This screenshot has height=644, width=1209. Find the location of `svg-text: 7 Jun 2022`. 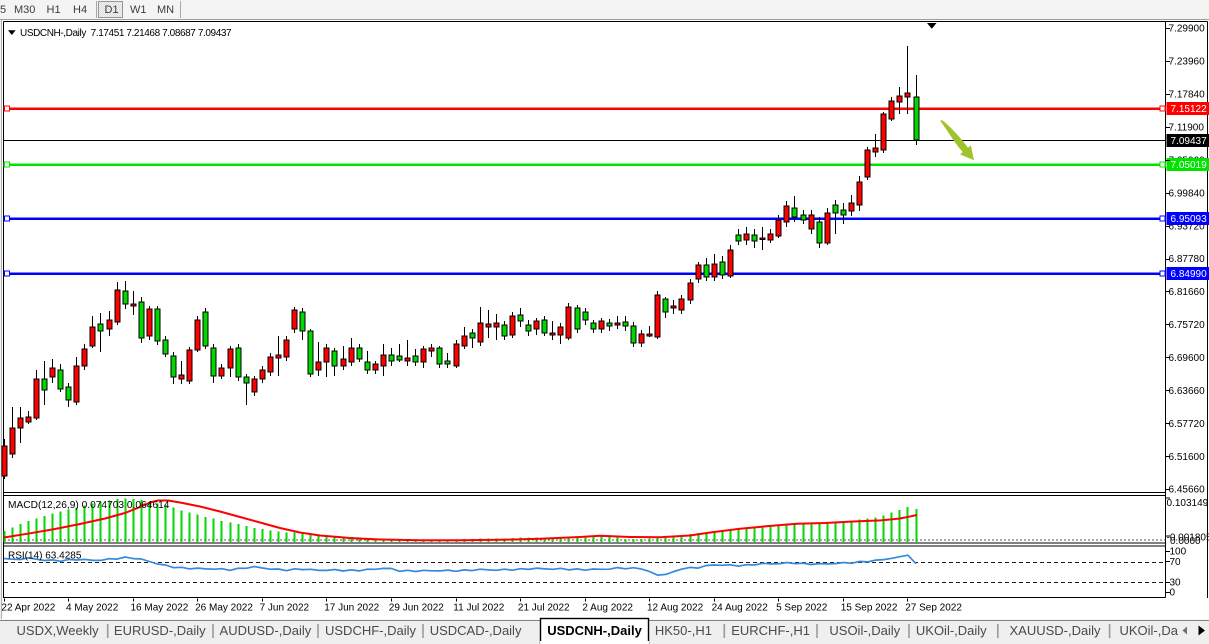

svg-text: 7 Jun 2022 is located at coordinates (285, 608).